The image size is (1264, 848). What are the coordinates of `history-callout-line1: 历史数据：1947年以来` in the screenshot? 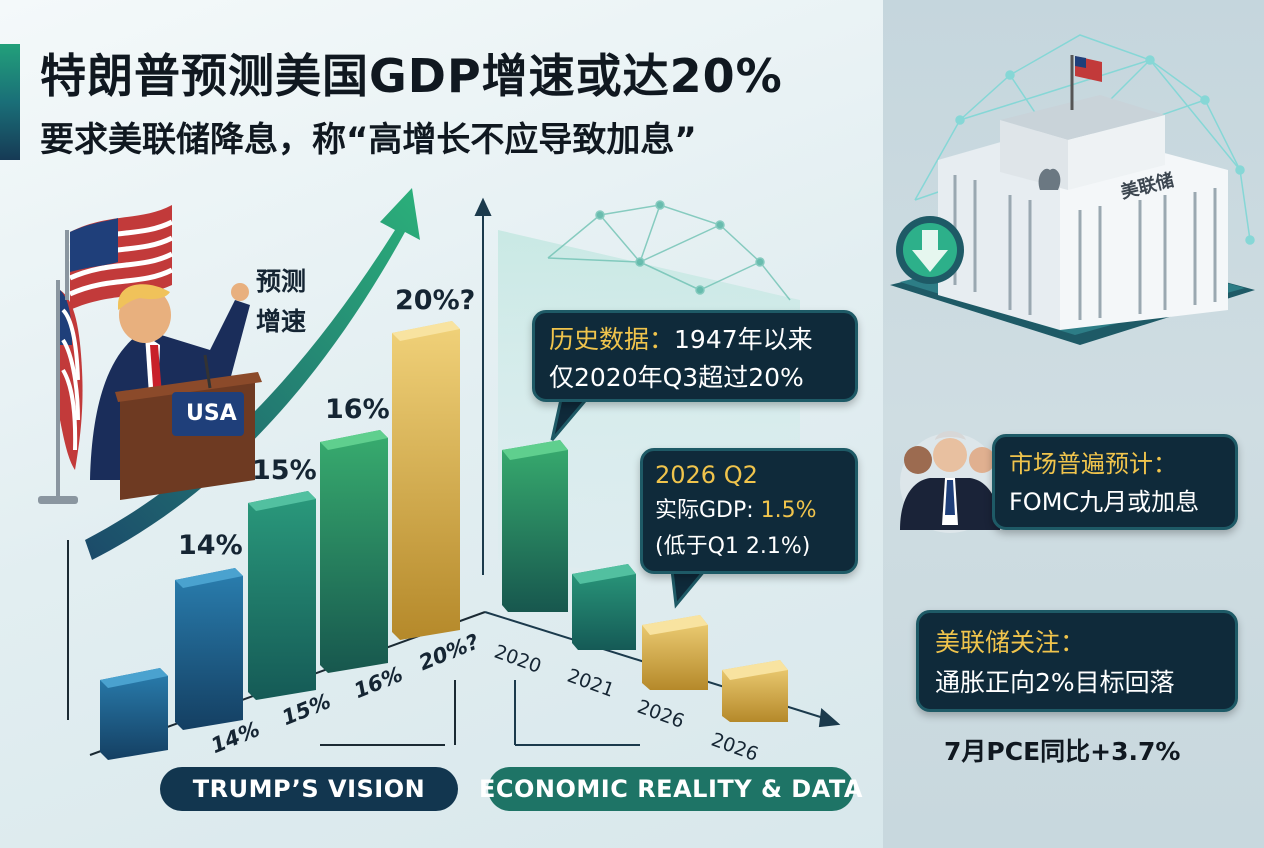 It's located at (695, 340).